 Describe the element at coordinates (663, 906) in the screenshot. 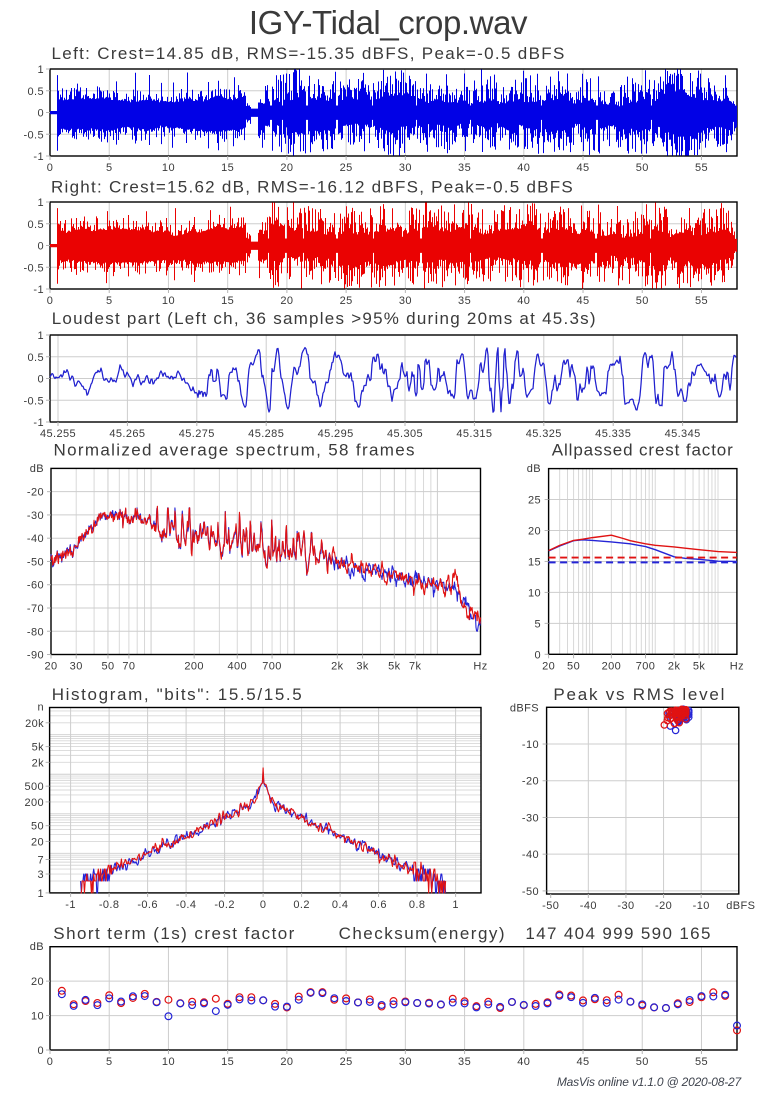

I see `svg-text: -20` at that location.